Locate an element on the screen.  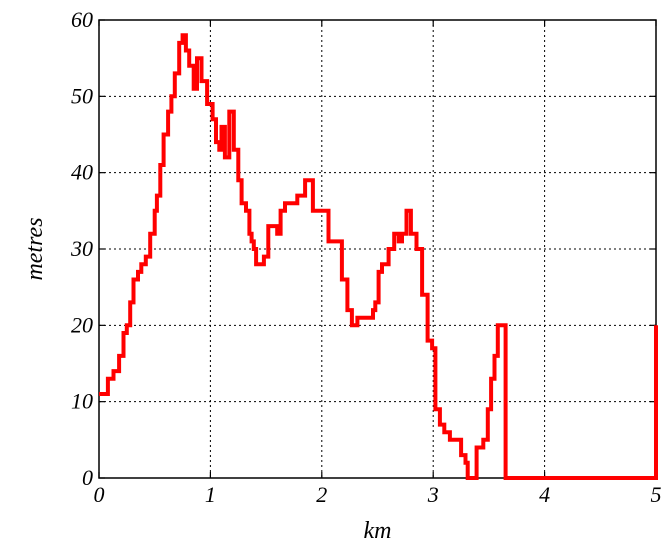
y-tick-label: 30 is located at coordinates (81, 248).